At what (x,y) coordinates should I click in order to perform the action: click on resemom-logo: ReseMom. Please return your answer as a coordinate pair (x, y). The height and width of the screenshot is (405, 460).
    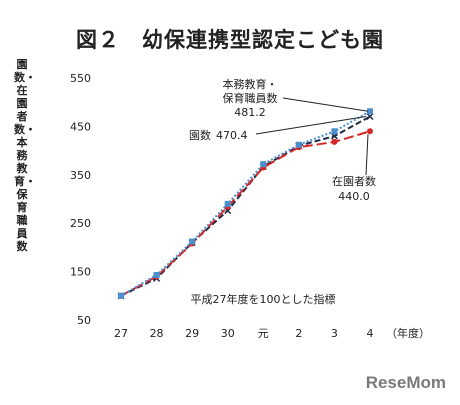
    Looking at the image, I should click on (405, 382).